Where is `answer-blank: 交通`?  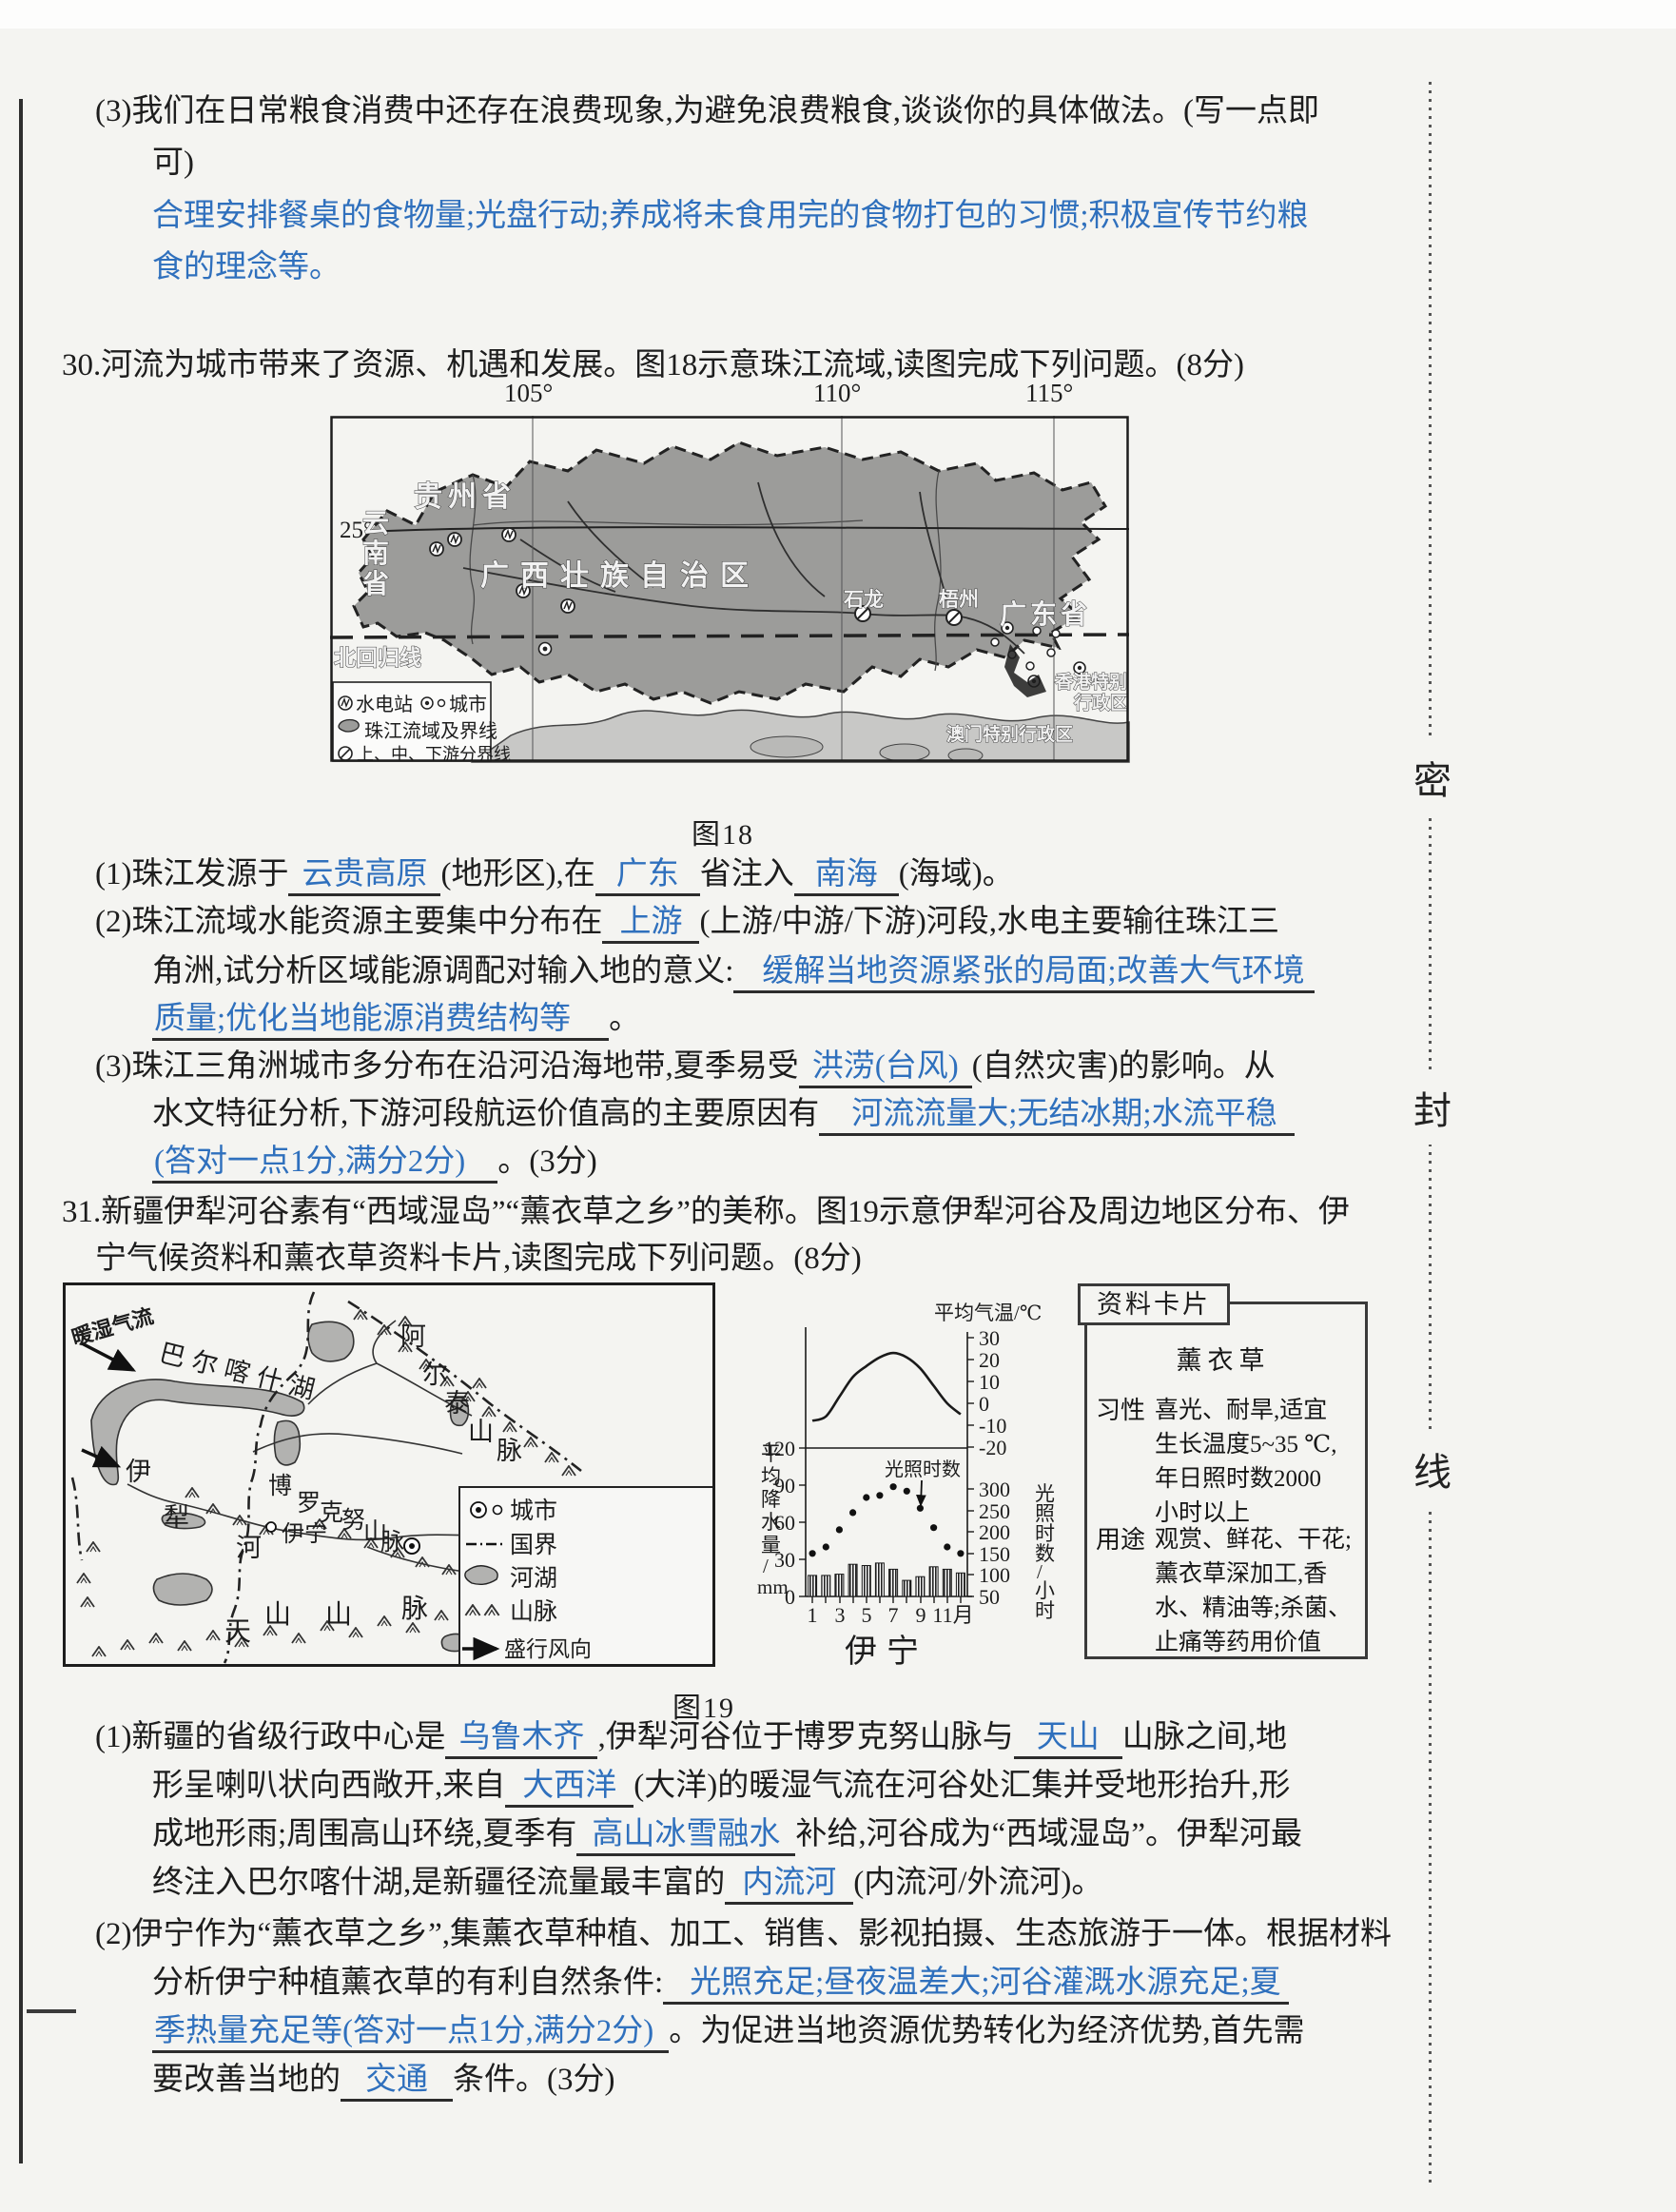 answer-blank: 交通 is located at coordinates (397, 2082).